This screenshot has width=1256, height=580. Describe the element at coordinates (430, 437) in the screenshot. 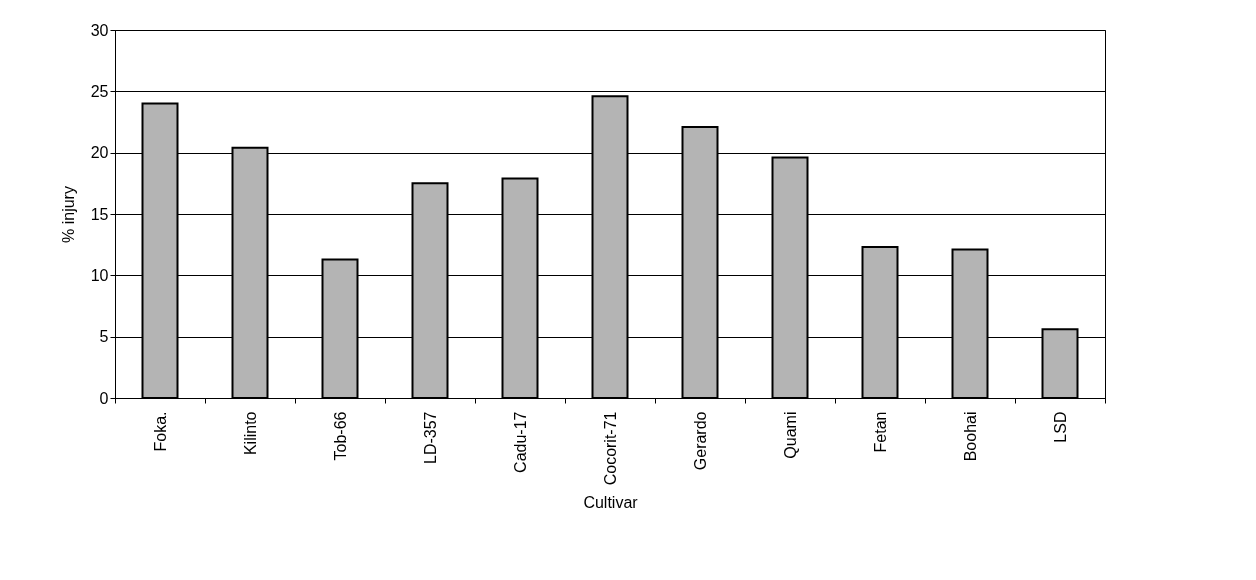

I see `x-tick-label: LD-357` at that location.